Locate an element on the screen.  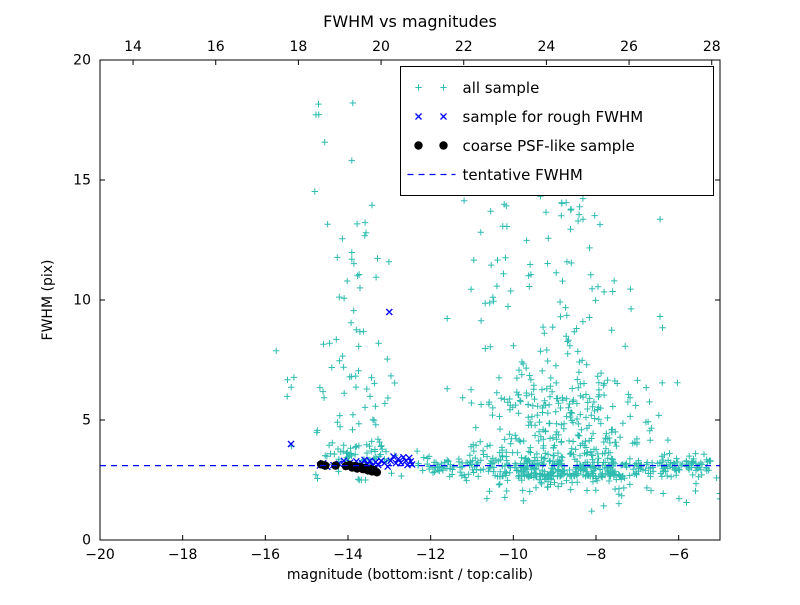
y-tick-label: 0 is located at coordinates (86, 541).